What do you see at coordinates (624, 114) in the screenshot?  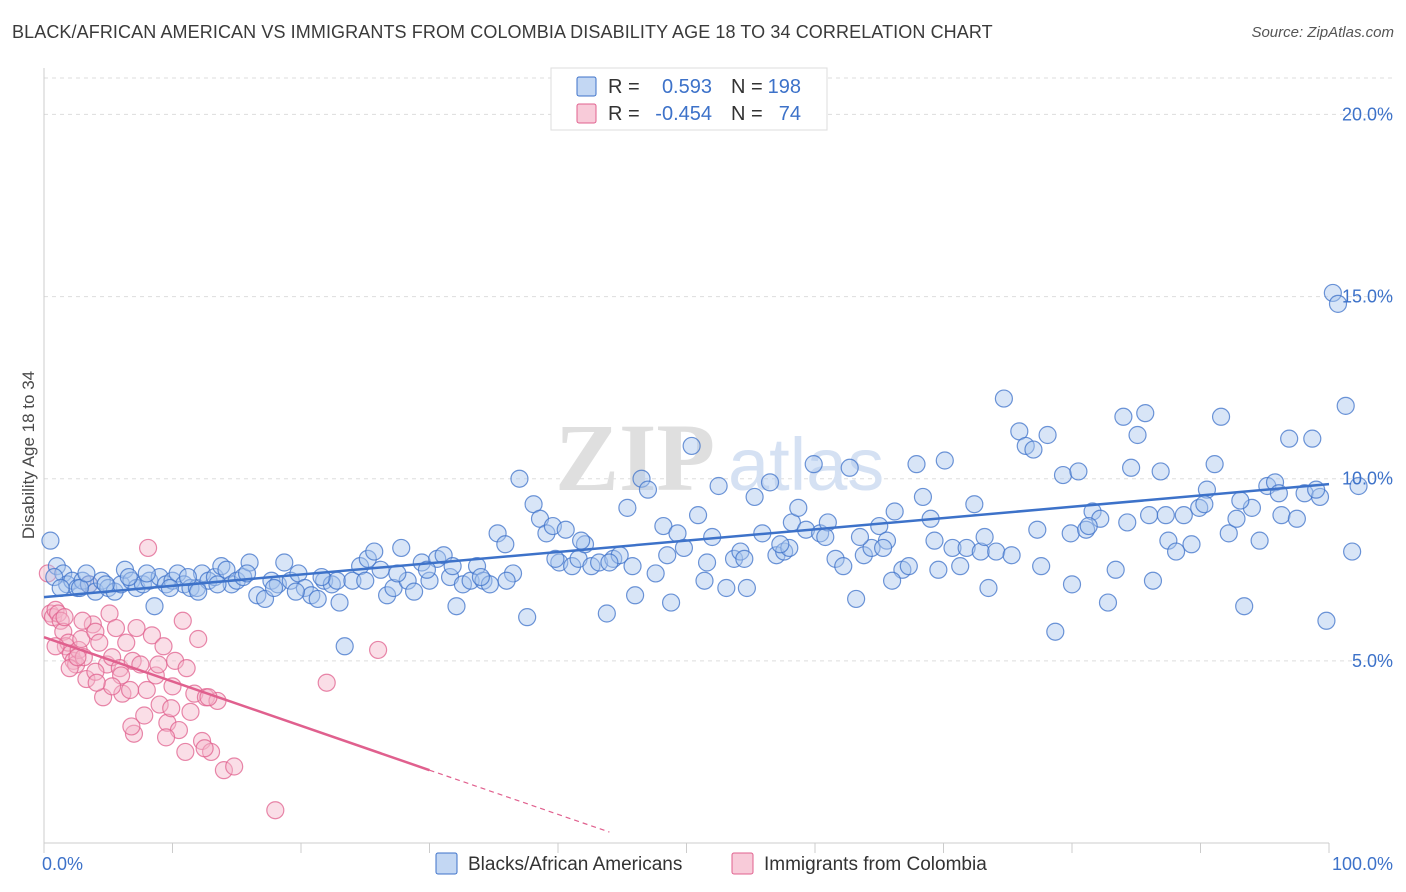 I see `legend-r-label-1: R =` at bounding box center [624, 114].